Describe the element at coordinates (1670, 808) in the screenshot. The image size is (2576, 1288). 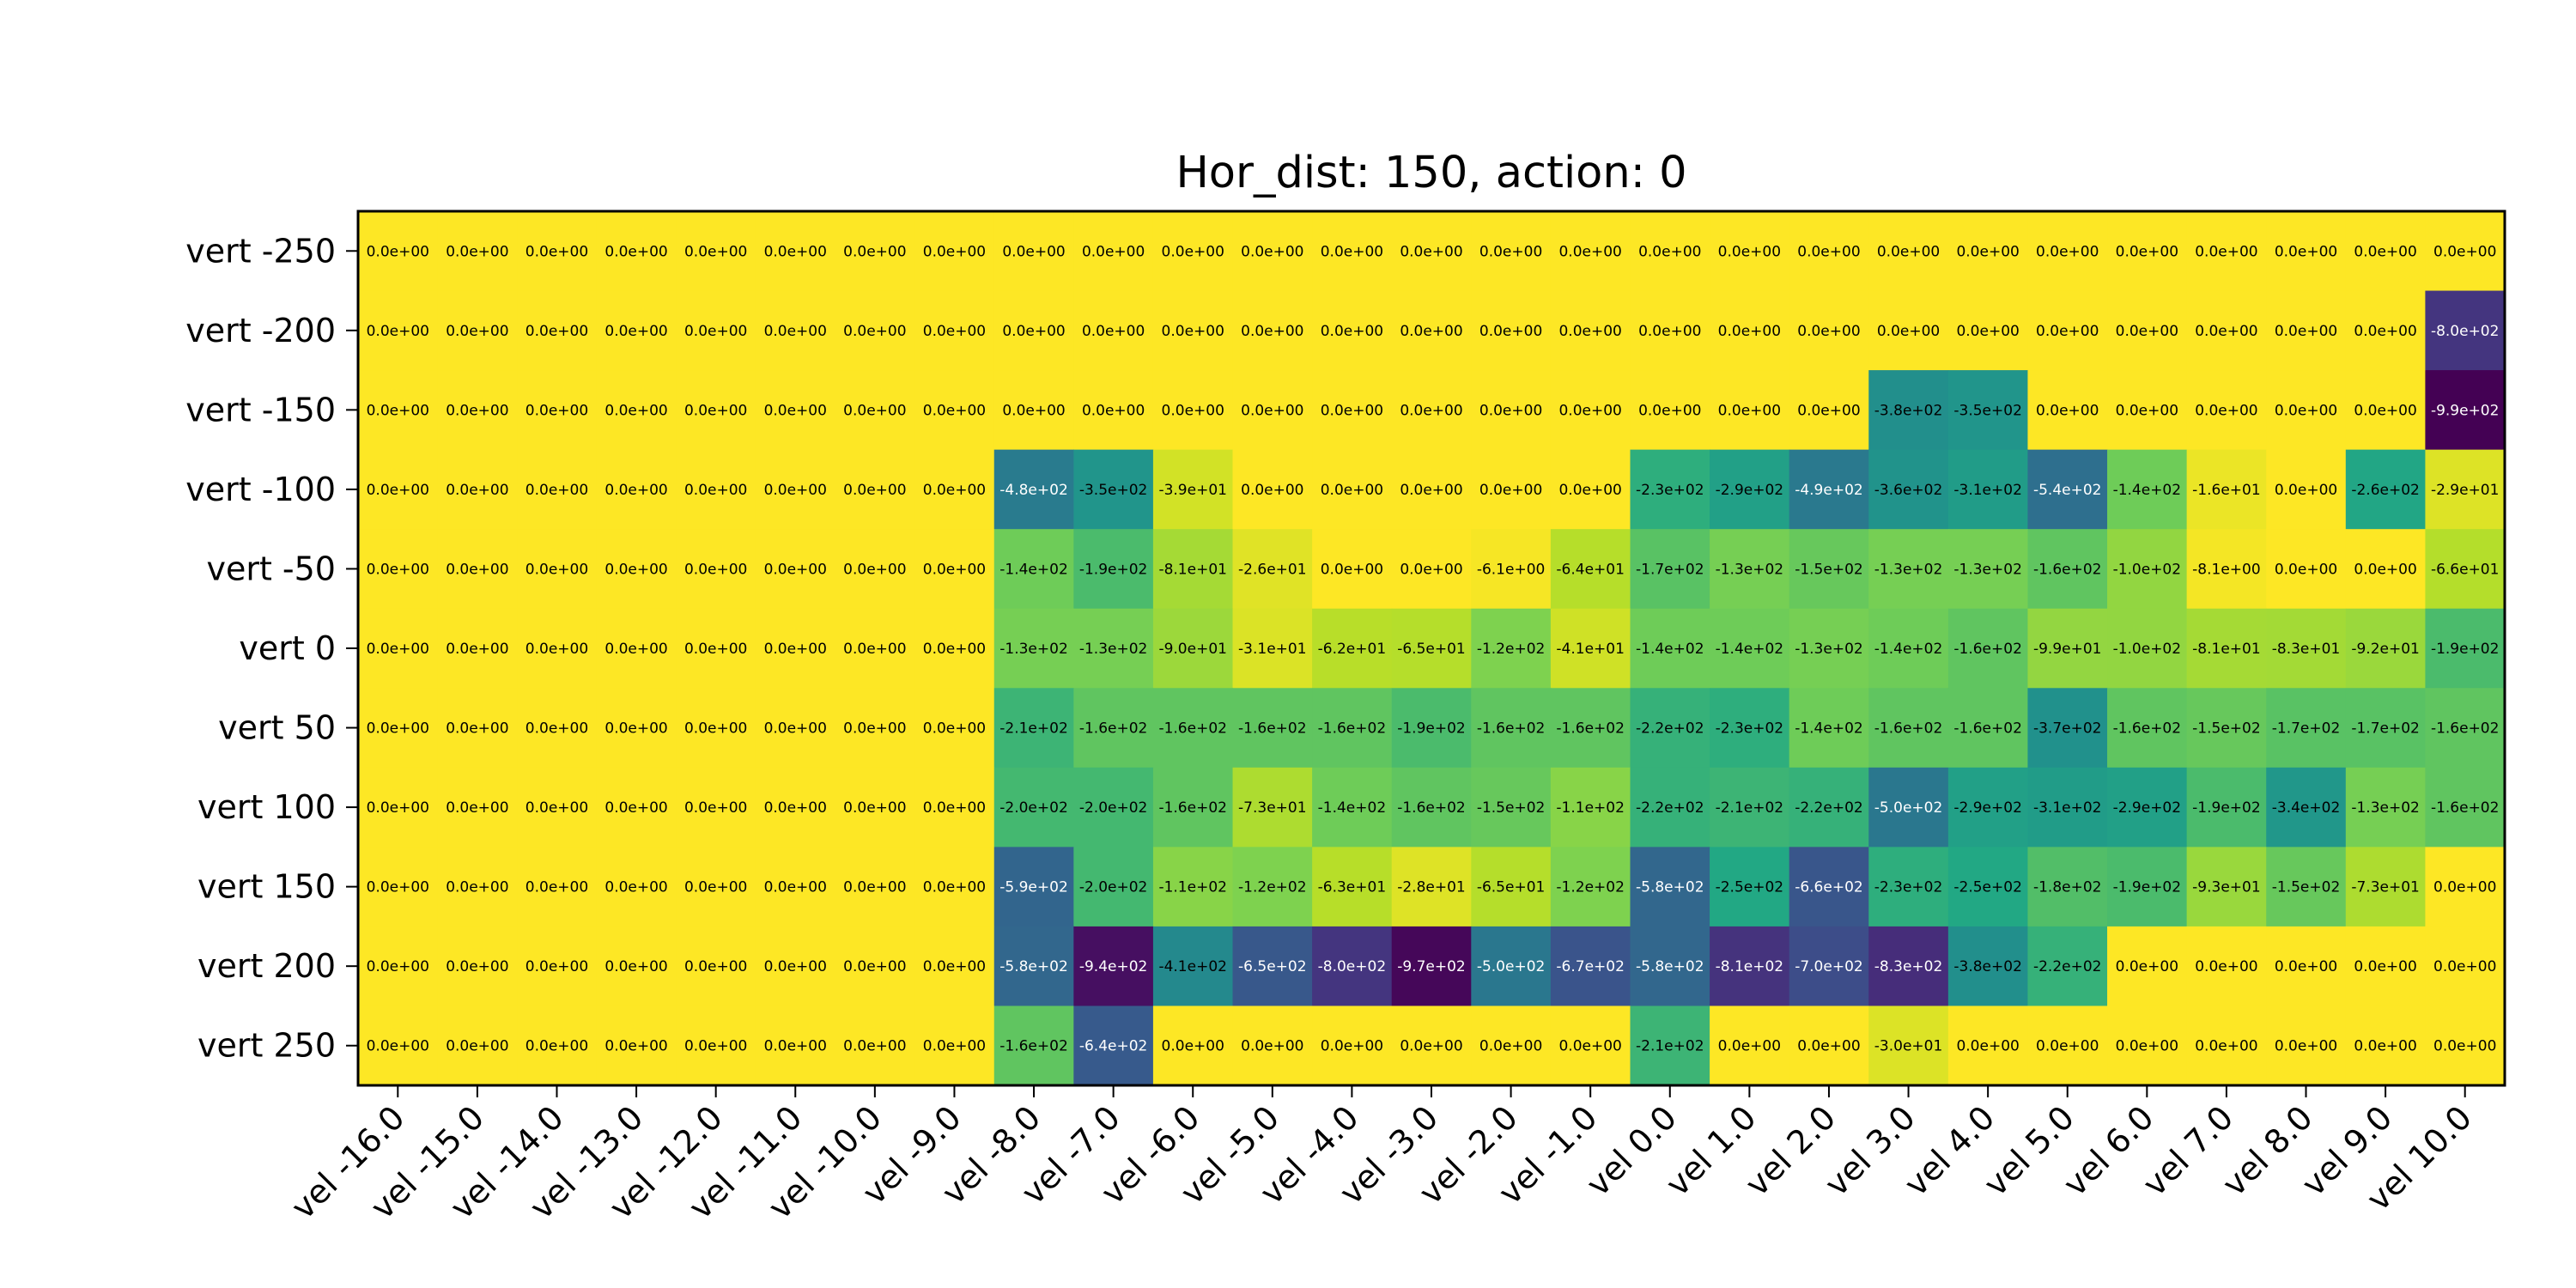
I see `cell-value-label: -2.2e+02` at that location.